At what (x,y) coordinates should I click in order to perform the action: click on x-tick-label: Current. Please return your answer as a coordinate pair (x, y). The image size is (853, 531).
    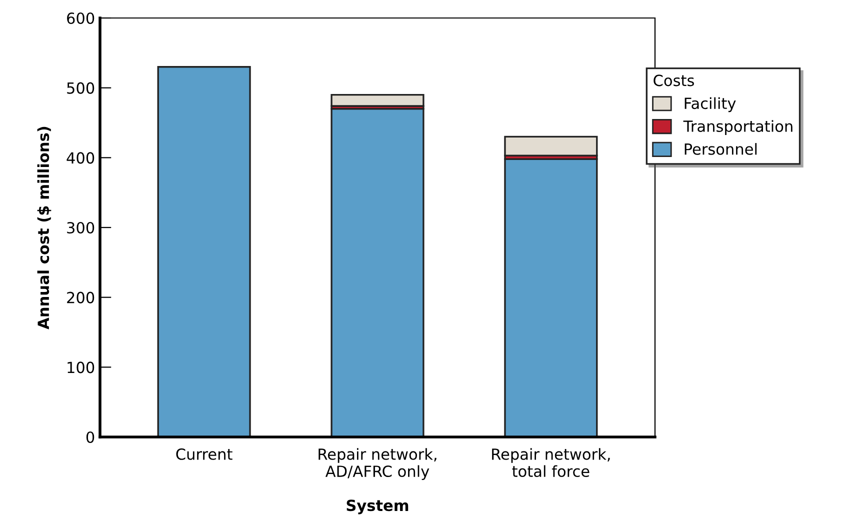
    Looking at the image, I should click on (204, 454).